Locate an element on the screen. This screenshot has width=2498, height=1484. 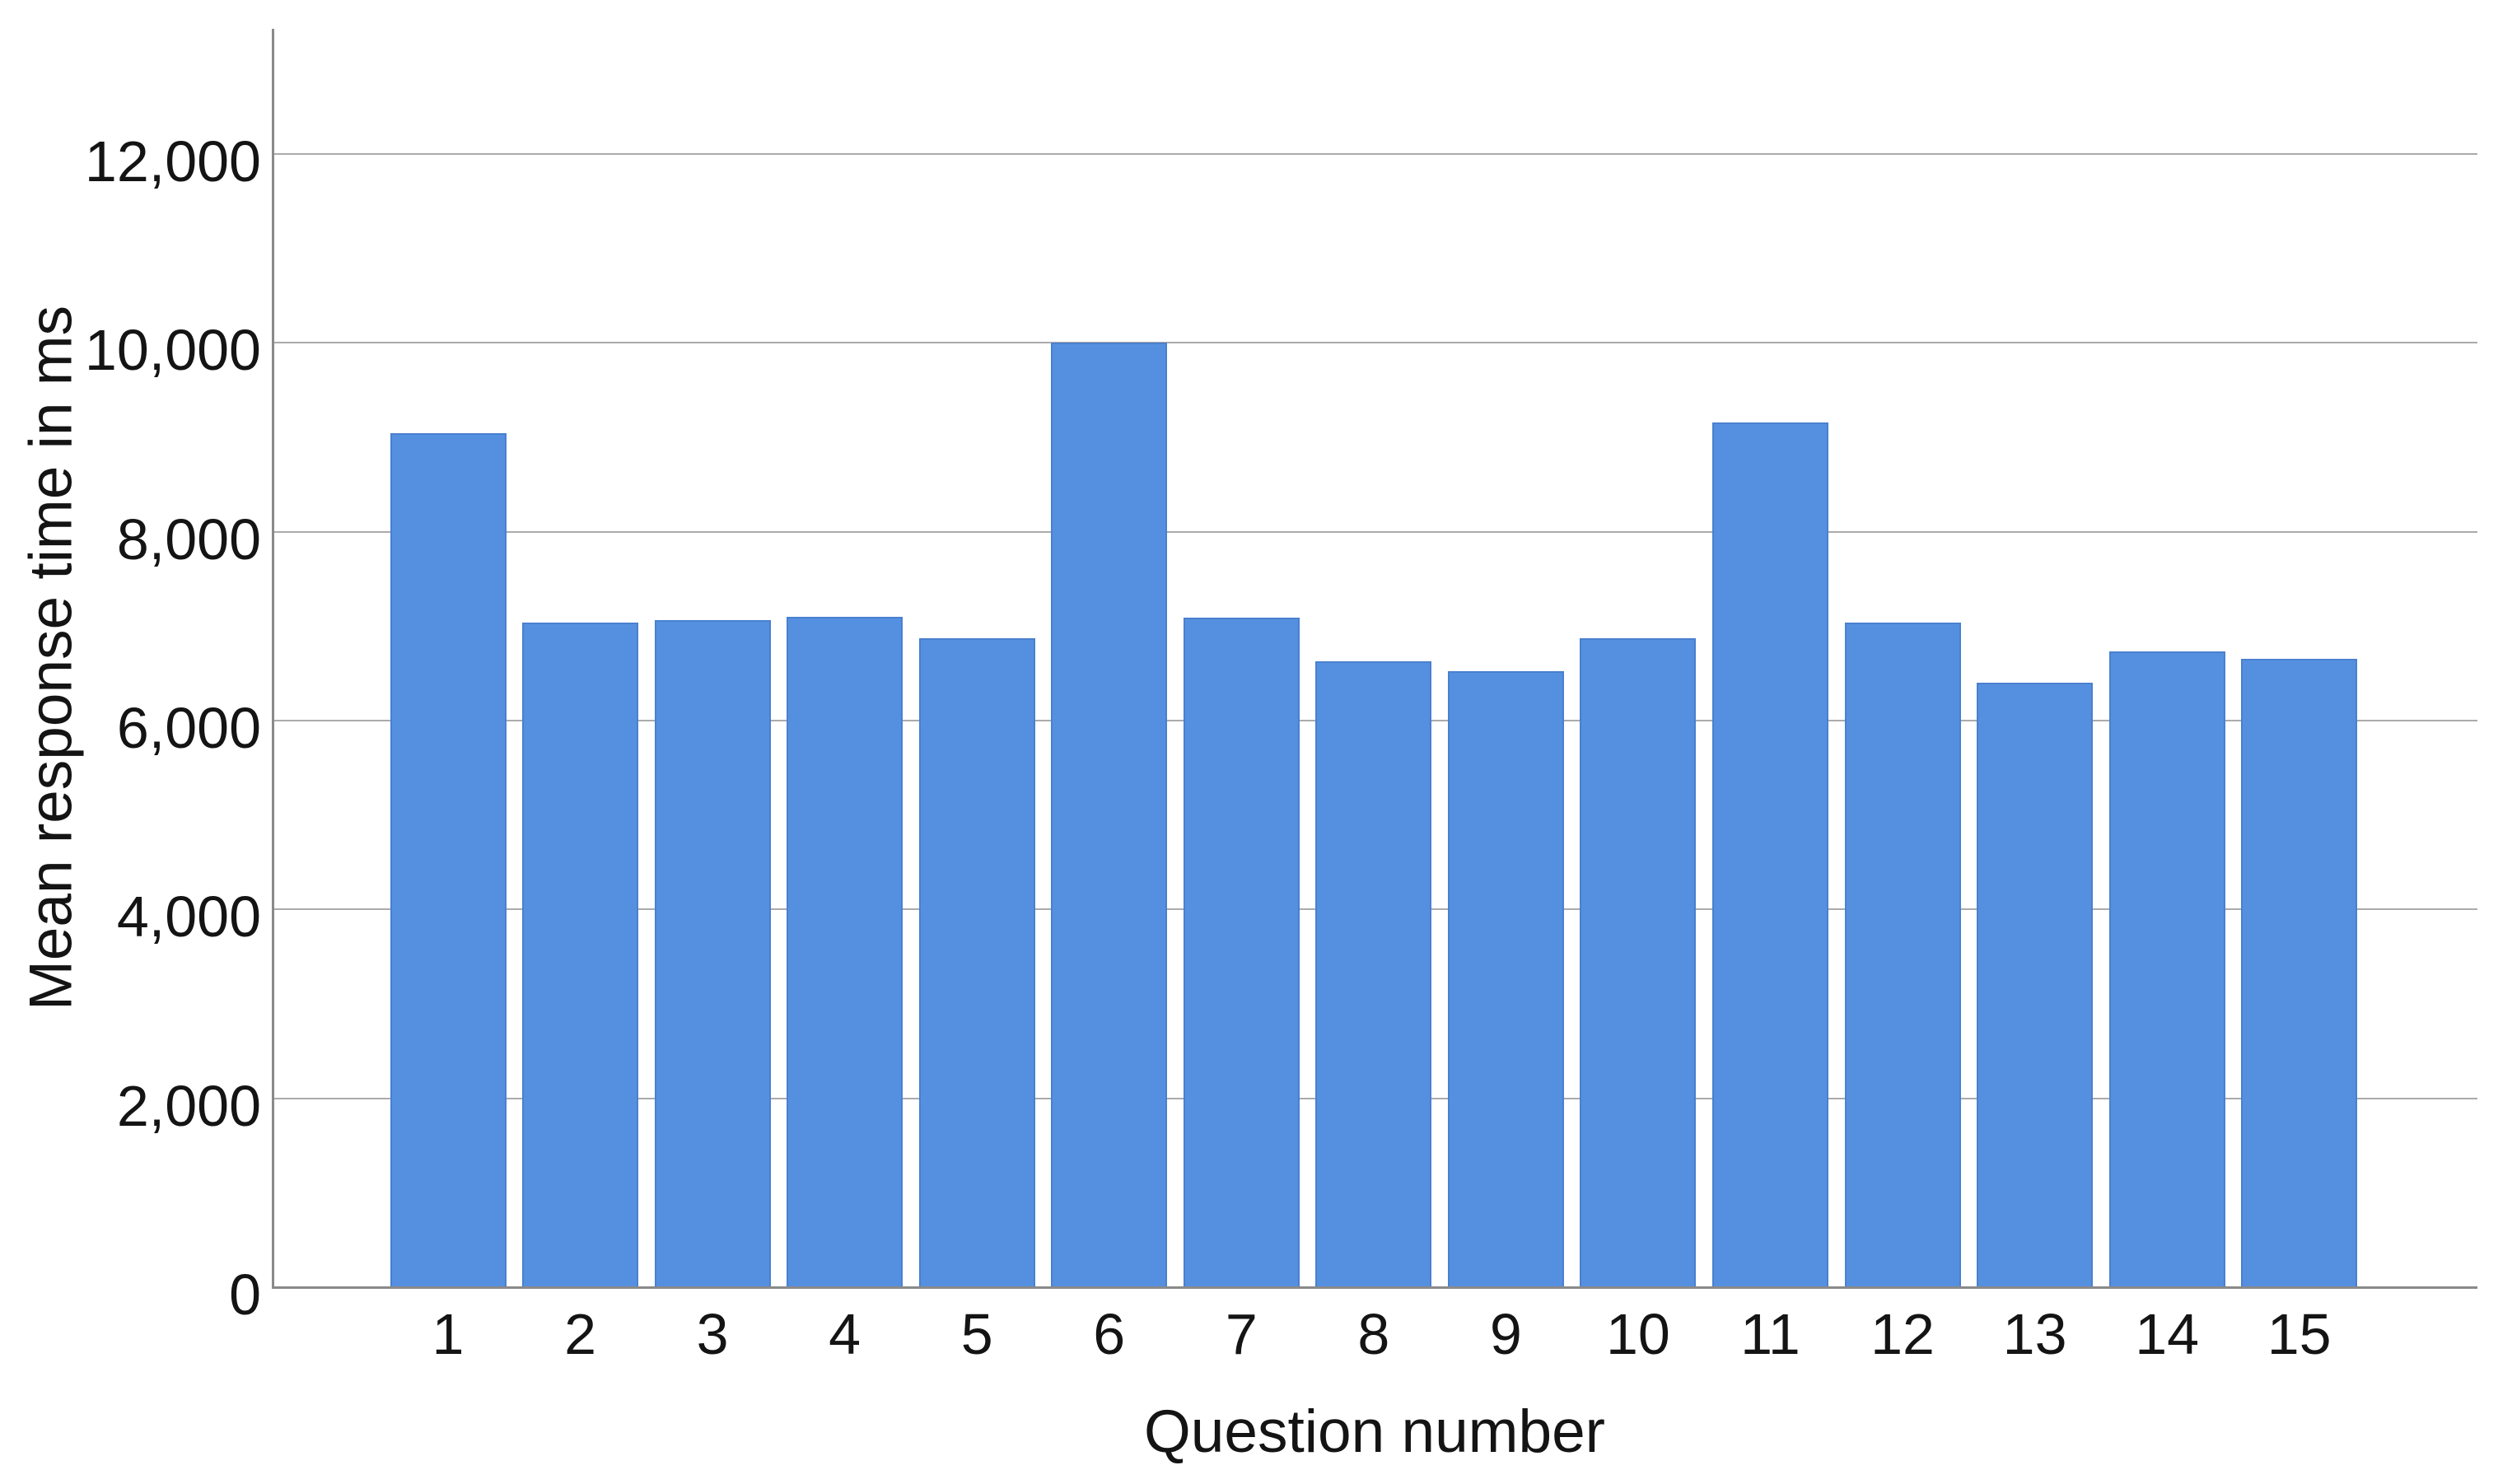
x-tick-label-2: 2 is located at coordinates (580, 1334).